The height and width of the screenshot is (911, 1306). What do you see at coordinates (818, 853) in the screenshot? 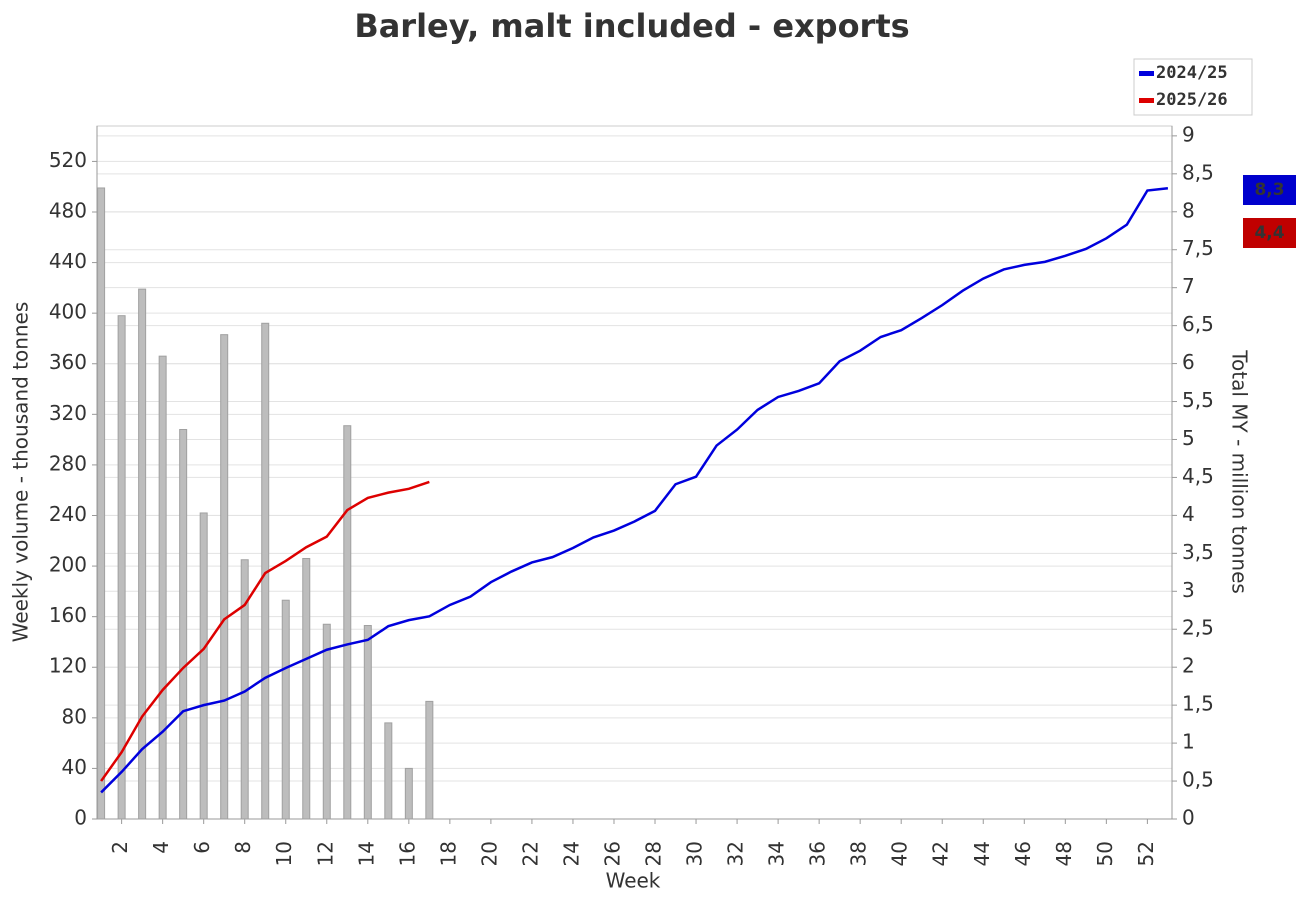
I see `x-tick-label: 36` at bounding box center [818, 853].